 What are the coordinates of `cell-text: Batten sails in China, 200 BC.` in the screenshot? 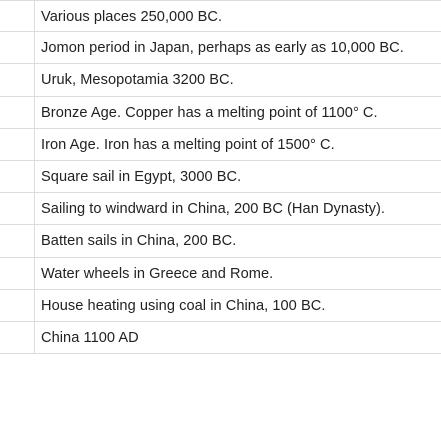 It's located at (139, 241).